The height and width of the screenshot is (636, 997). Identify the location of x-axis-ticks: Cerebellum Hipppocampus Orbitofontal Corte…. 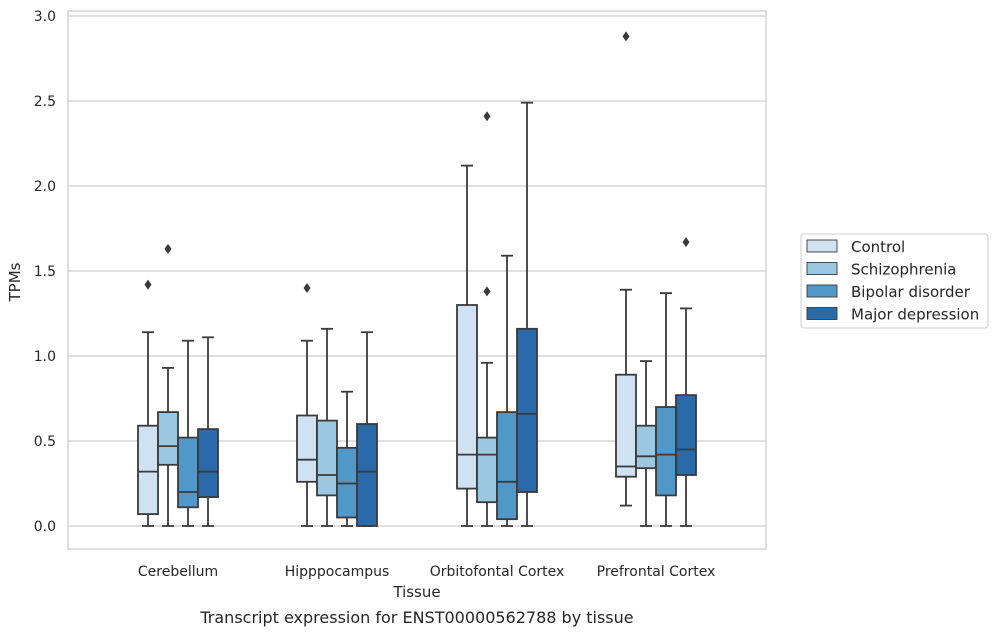
(426, 572).